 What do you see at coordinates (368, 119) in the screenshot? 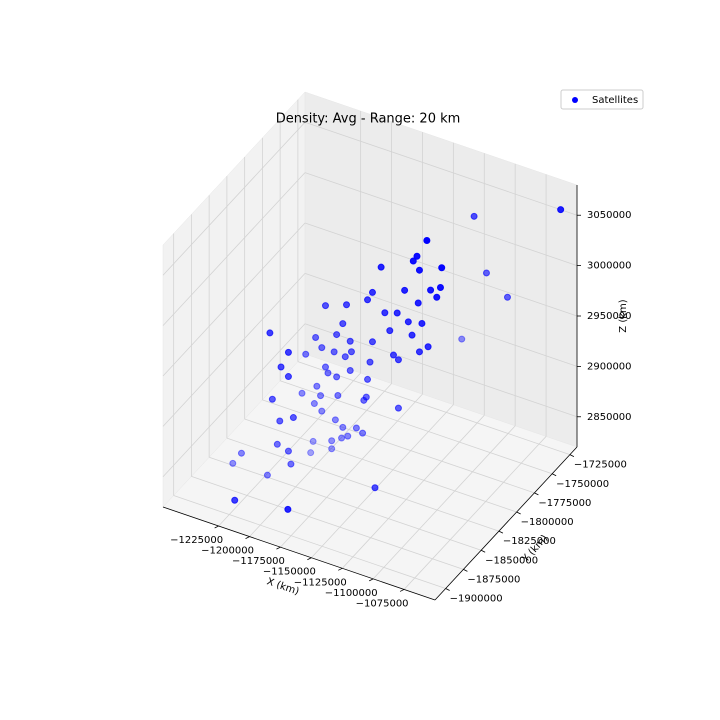
I see `chart-title: Density: Avg - Range: 20 km` at bounding box center [368, 119].